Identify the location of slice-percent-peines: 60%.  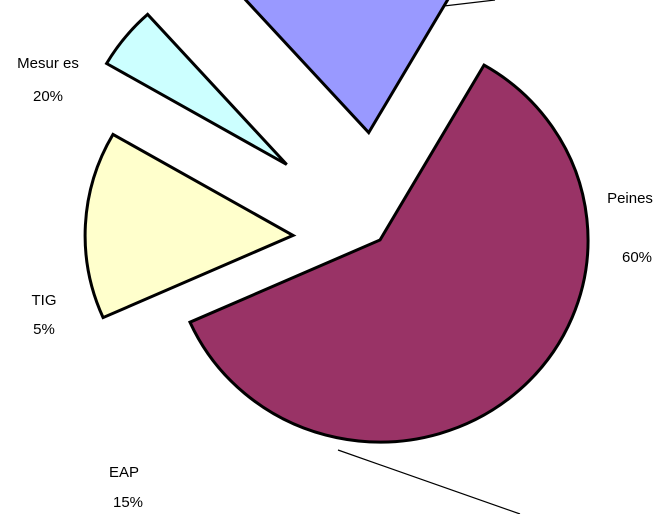
(637, 257).